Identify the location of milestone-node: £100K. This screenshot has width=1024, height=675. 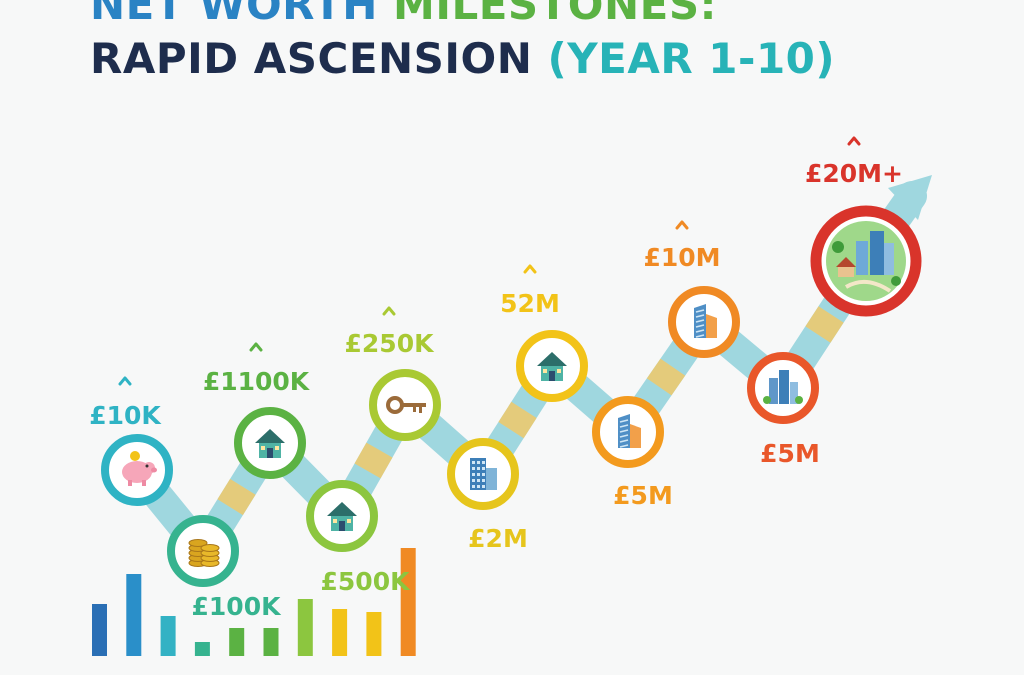
(225, 568).